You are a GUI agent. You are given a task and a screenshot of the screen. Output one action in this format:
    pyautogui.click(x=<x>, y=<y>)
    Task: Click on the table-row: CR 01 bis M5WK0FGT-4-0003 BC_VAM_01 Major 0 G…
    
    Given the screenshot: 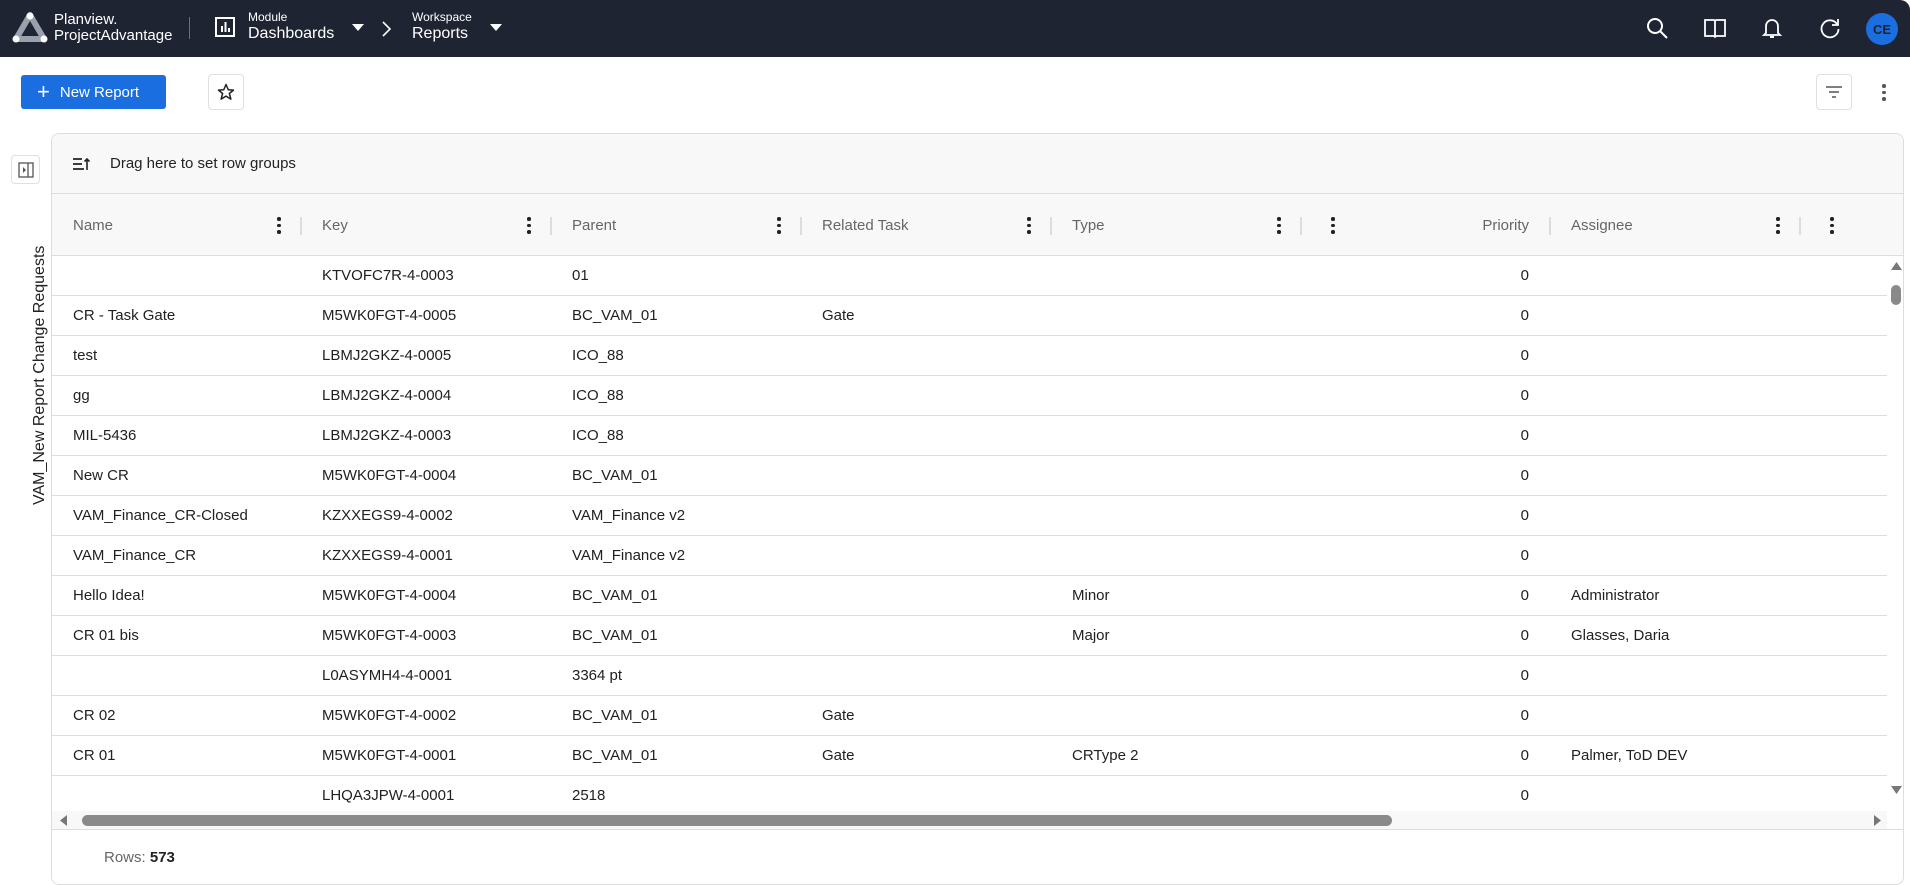 What is the action you would take?
    pyautogui.click(x=969, y=636)
    